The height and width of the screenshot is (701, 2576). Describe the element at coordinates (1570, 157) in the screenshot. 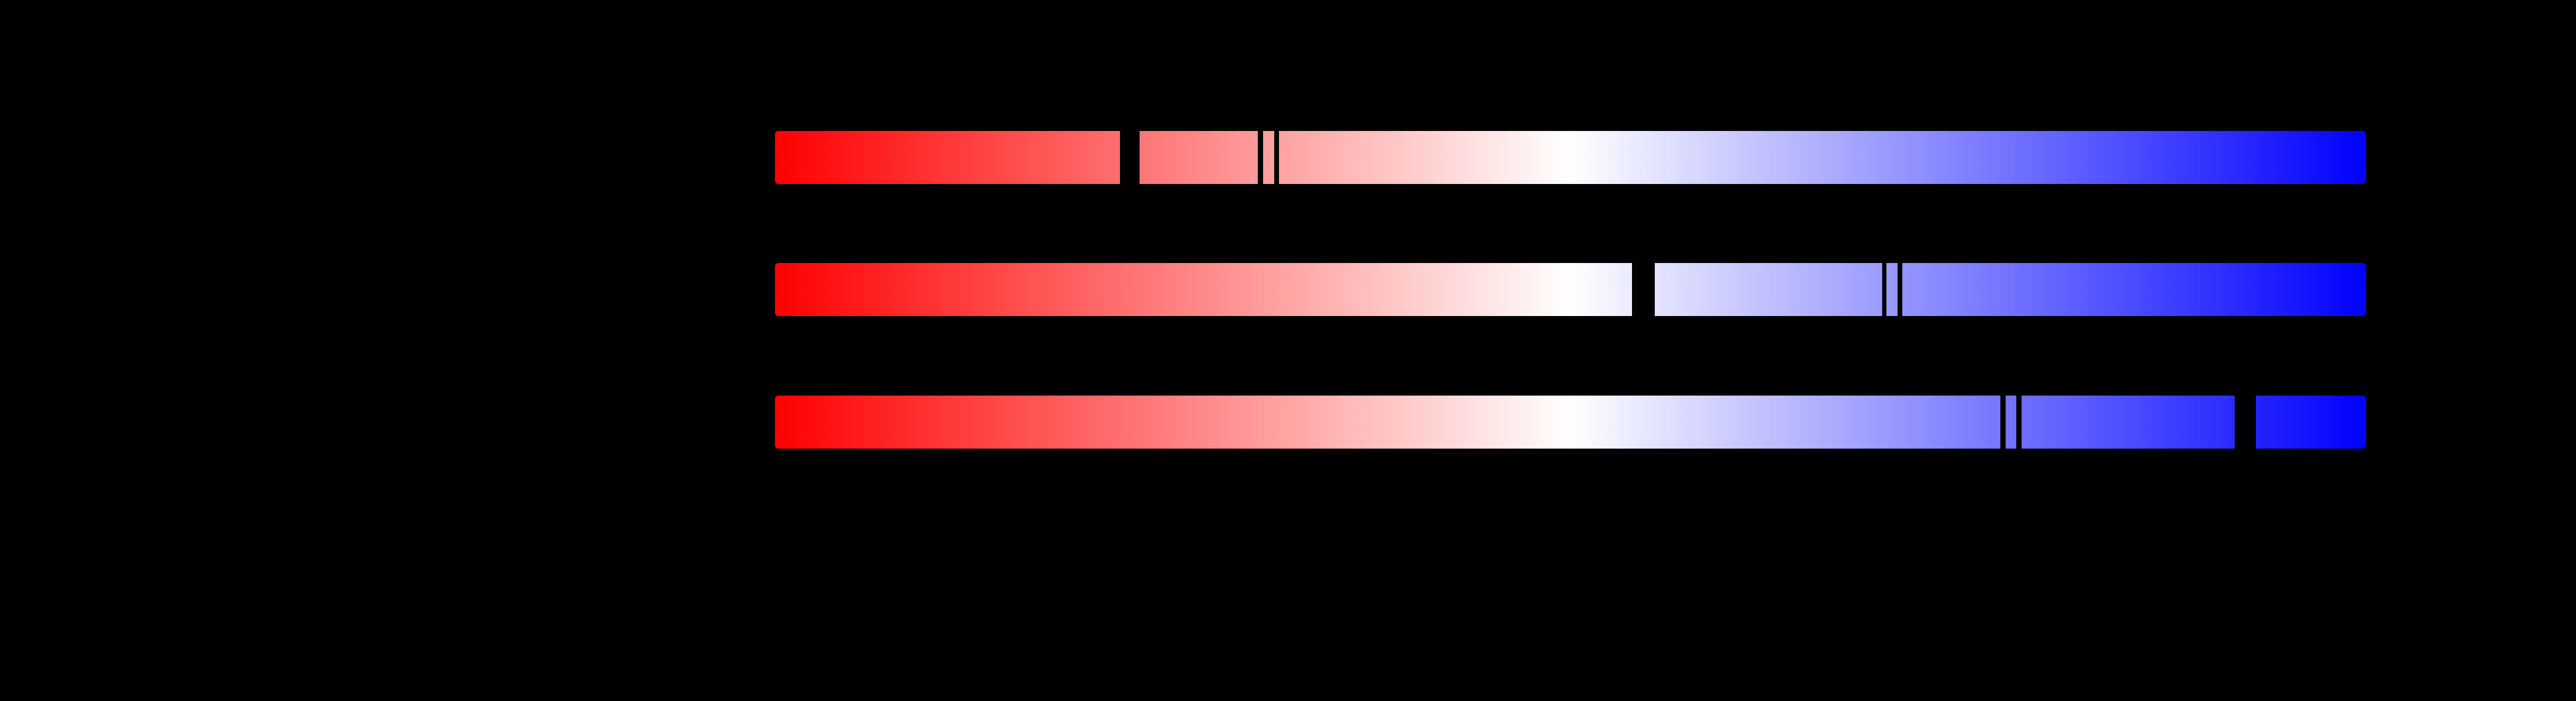

I see `gradient-scale-bar-top` at that location.